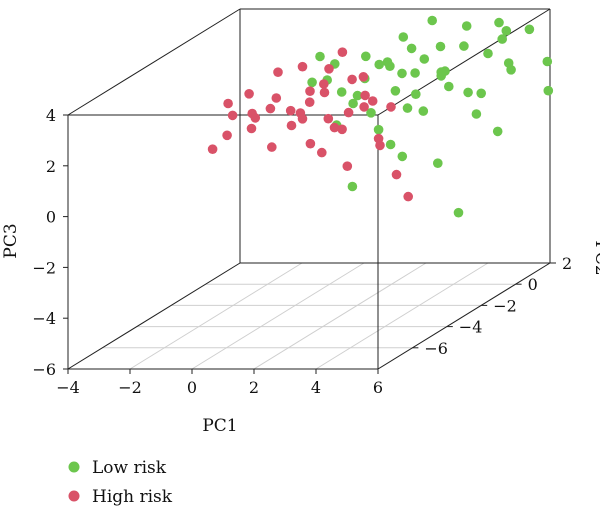 Image resolution: width=600 pixels, height=510 pixels. I want to click on z-axis-title: PC3, so click(11, 240).